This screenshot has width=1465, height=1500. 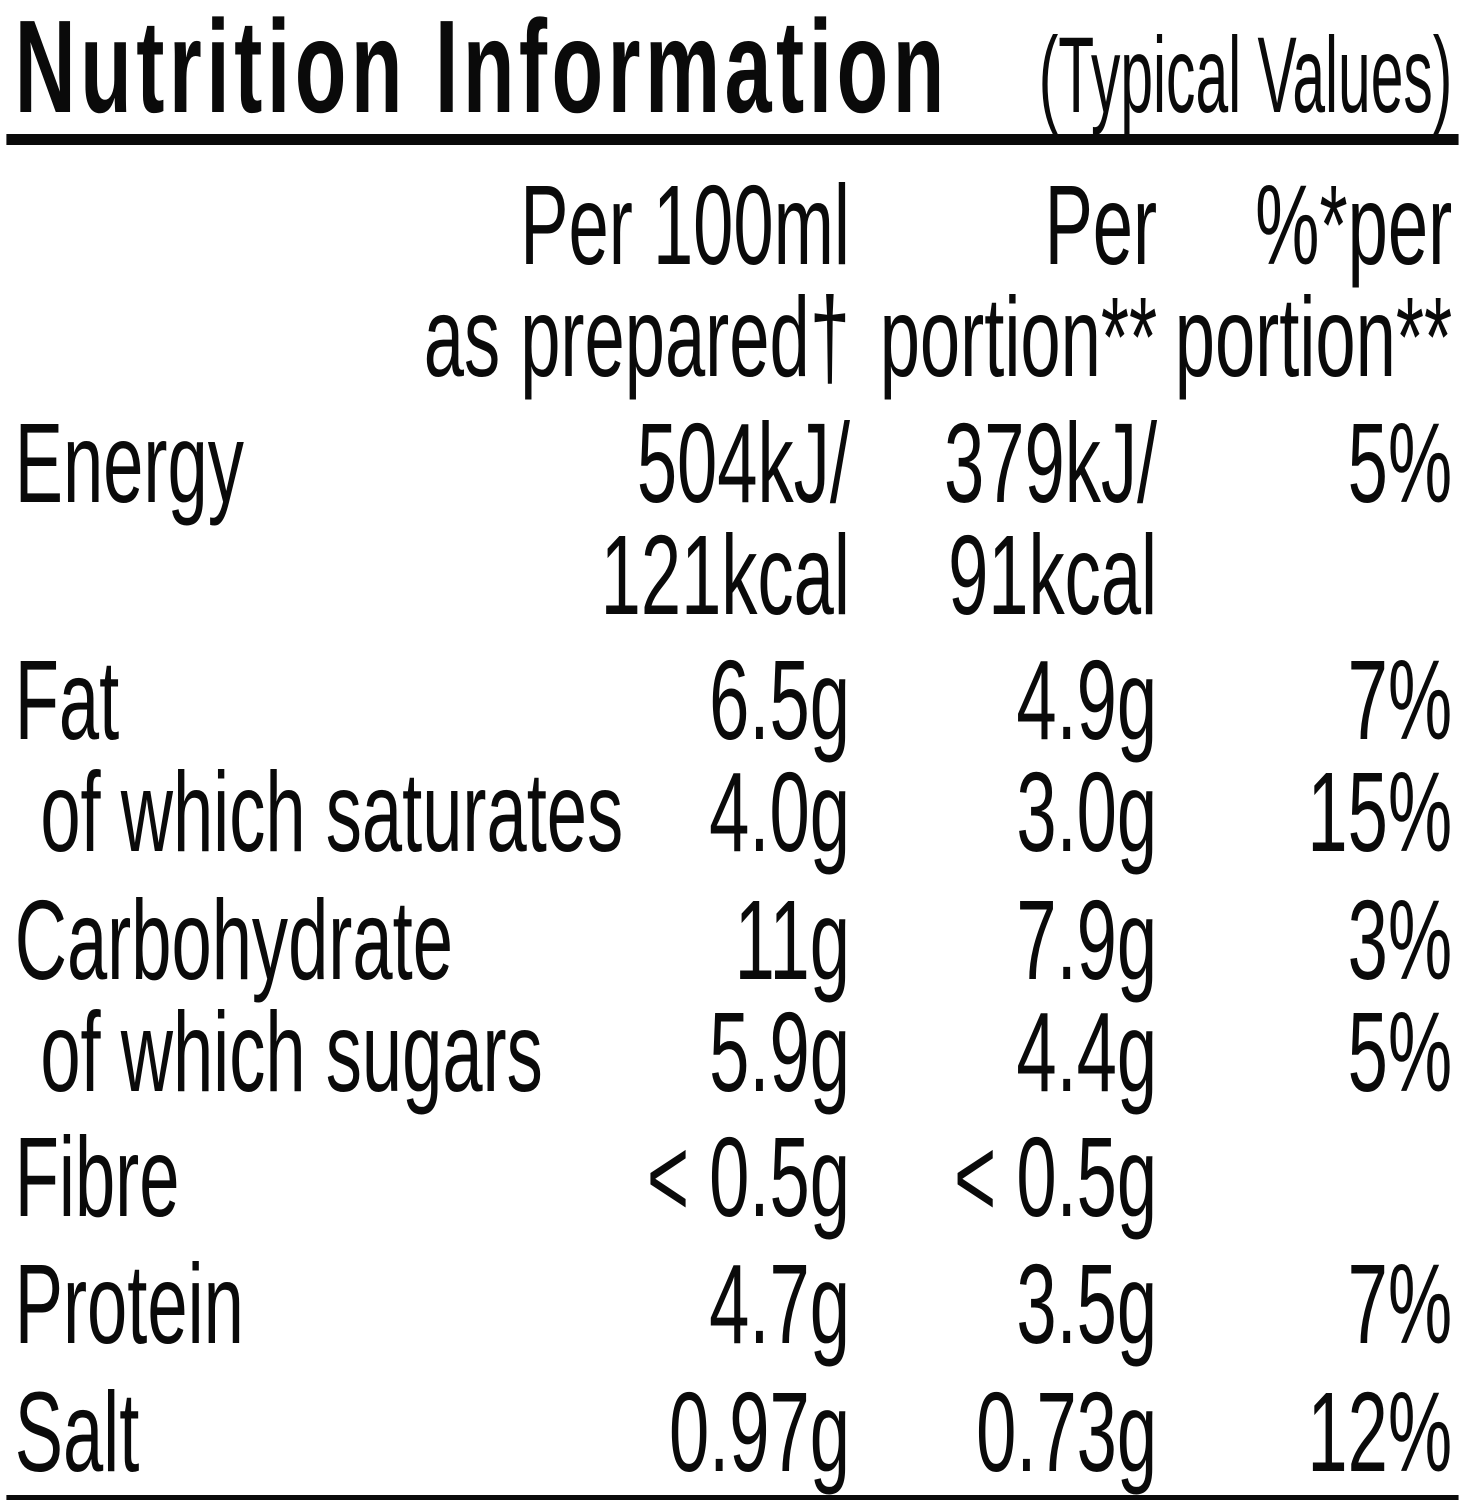 I want to click on bottom-divider, so click(x=732, y=1497).